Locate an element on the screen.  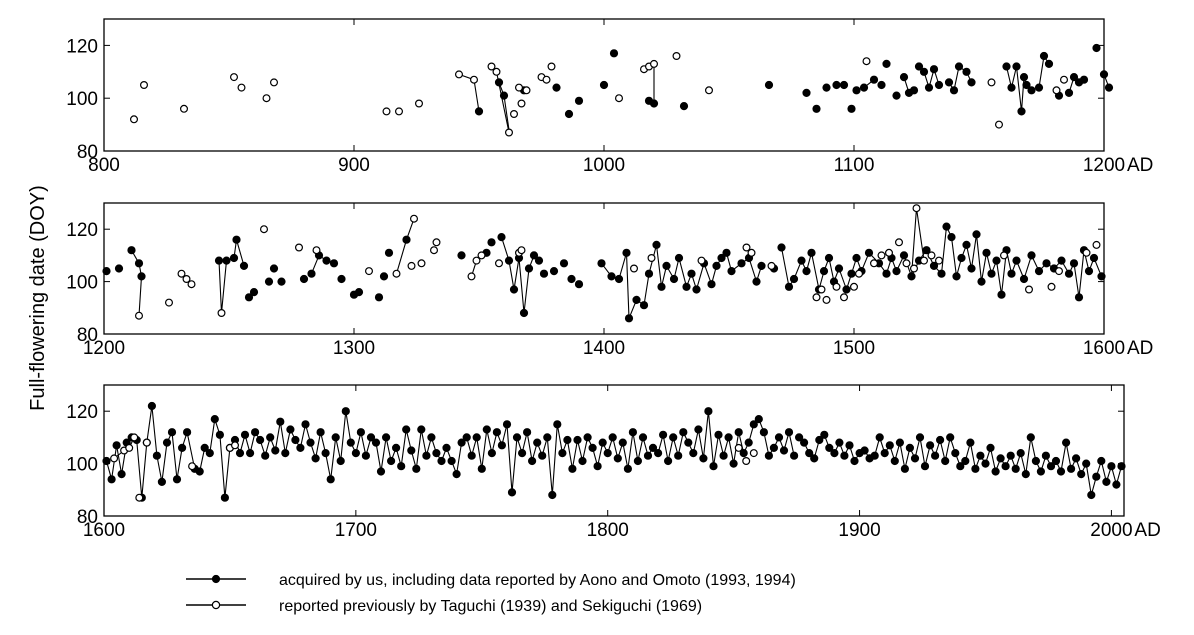
y-tick-label: 120 is located at coordinates (82, 412).